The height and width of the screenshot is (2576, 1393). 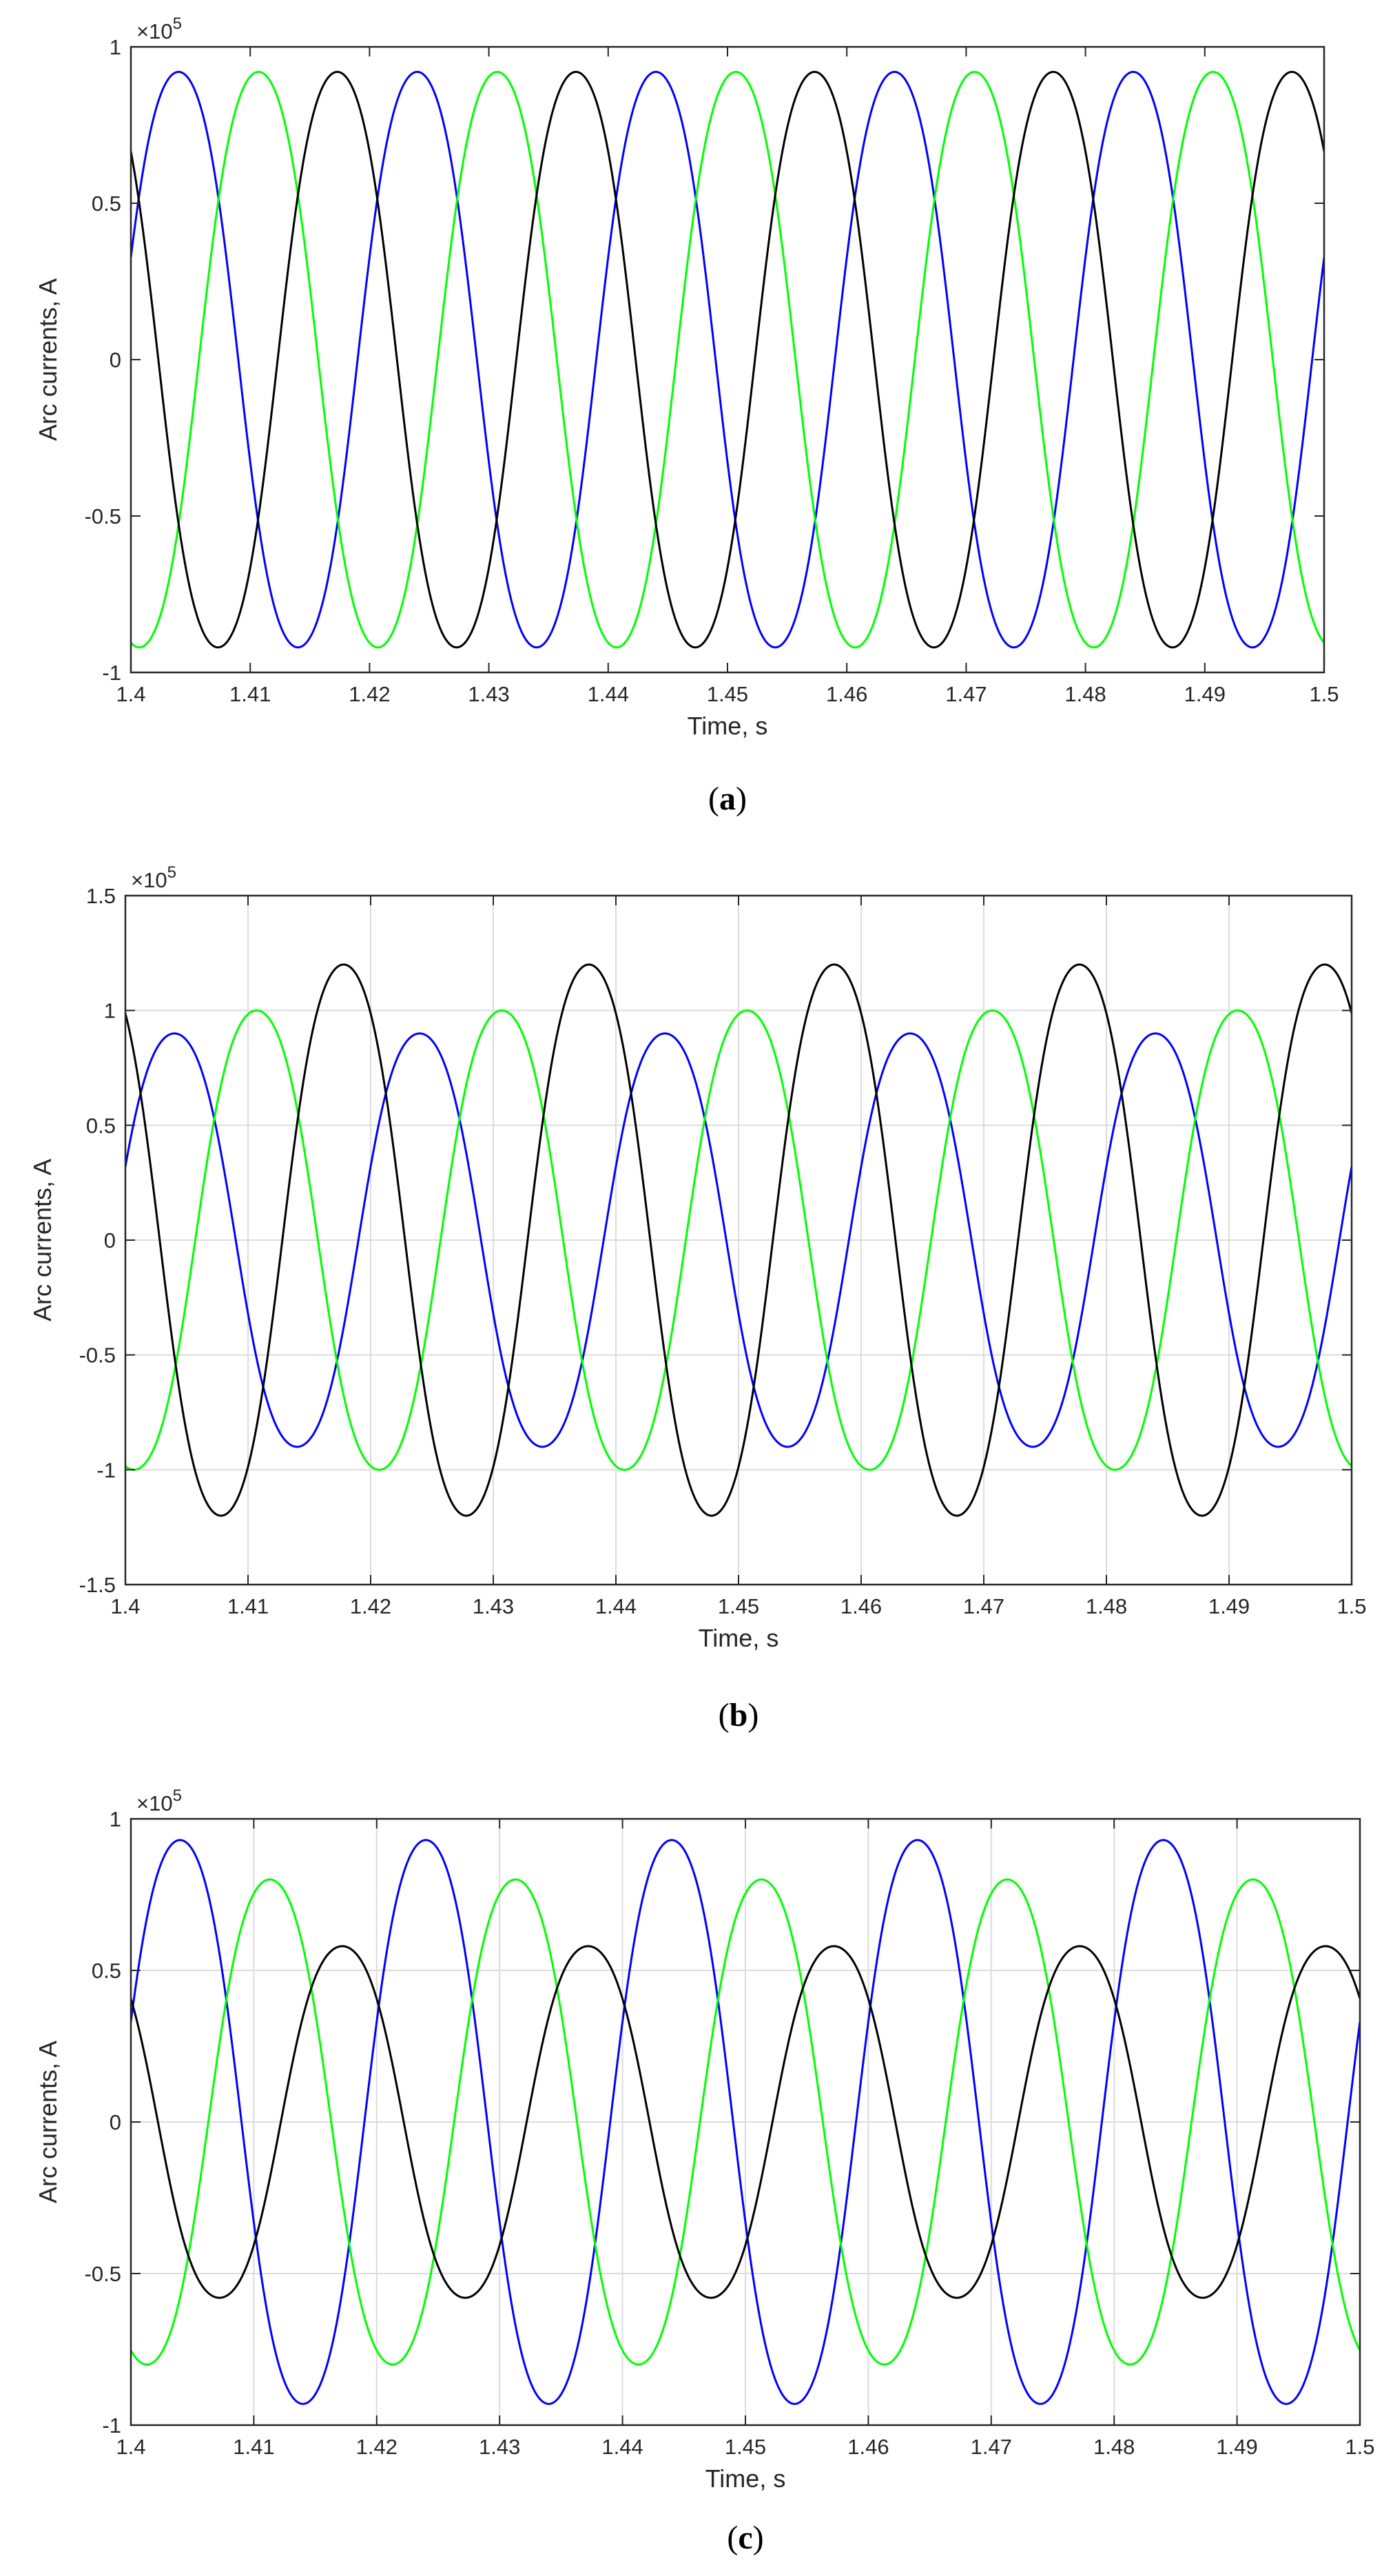 I want to click on y-tick-label: -1.5, so click(x=98, y=1585).